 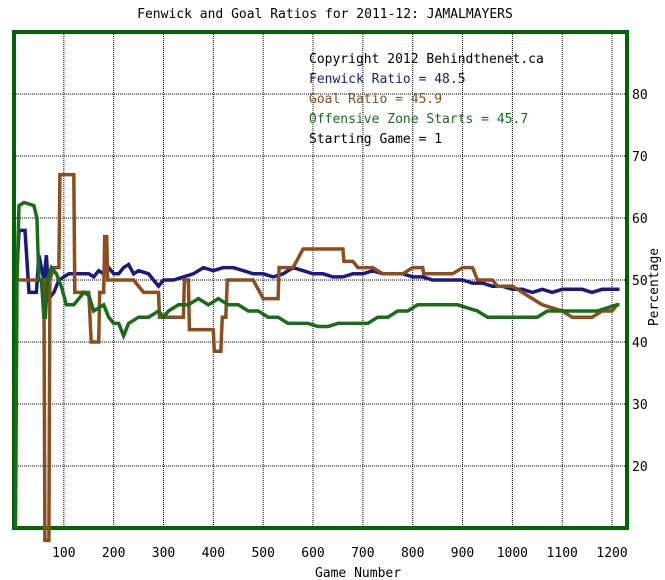 I want to click on y-tick-label: 80, so click(x=640, y=95).